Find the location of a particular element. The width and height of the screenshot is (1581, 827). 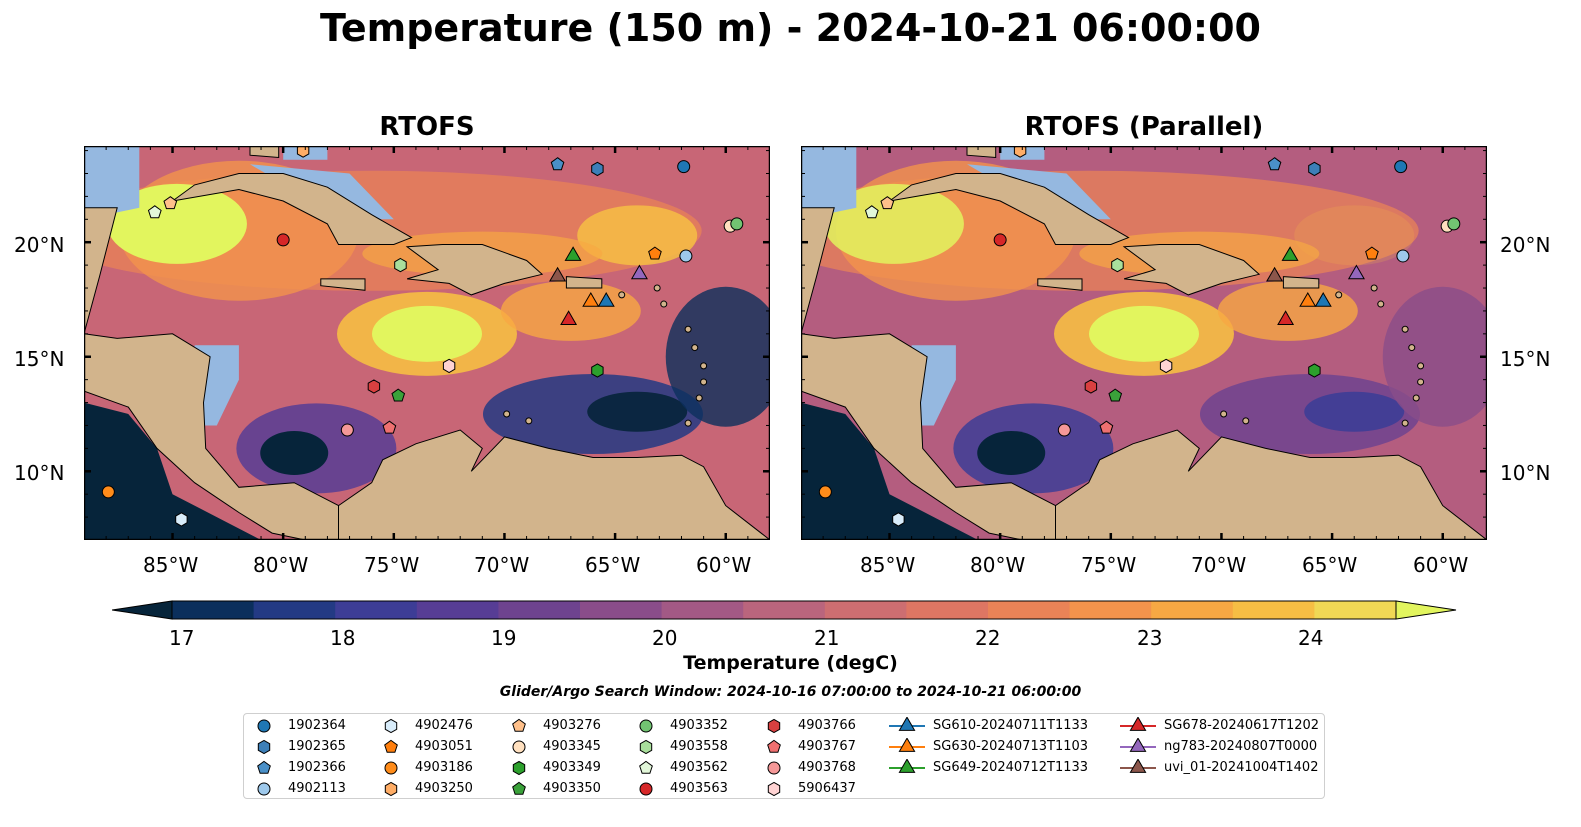

legend-label: 4903349 is located at coordinates (572, 767).